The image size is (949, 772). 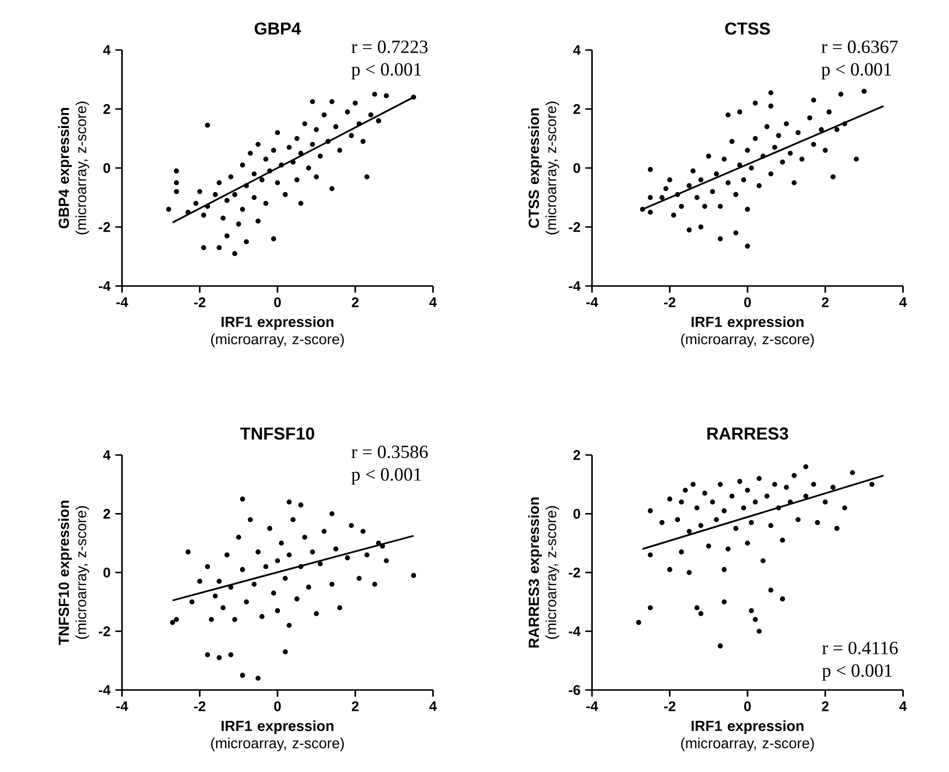 What do you see at coordinates (74, 168) in the screenshot?
I see `y-axis-title: GBP4 expression (microarray, z-score)` at bounding box center [74, 168].